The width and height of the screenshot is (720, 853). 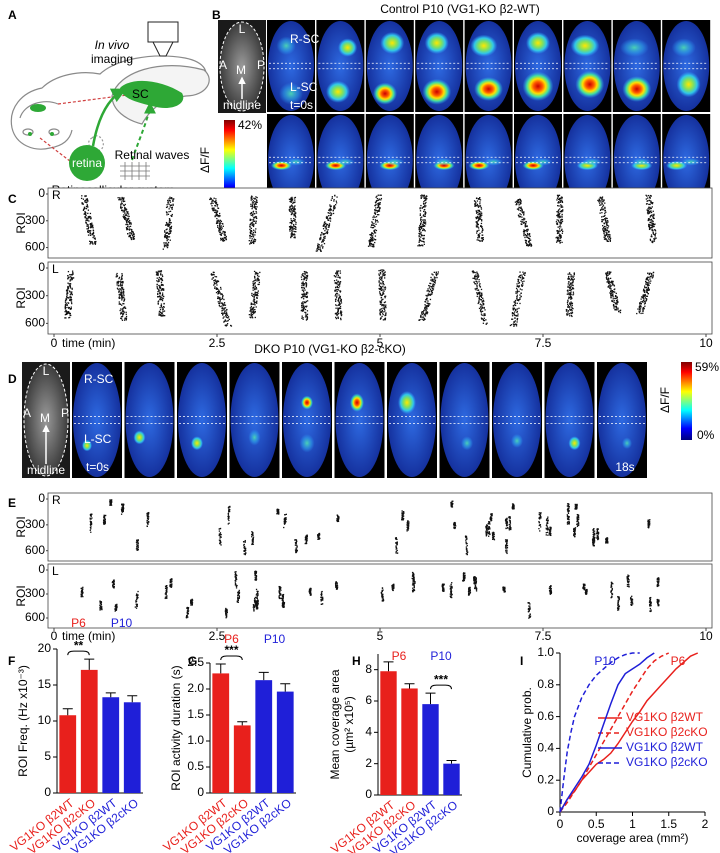 I want to click on y-tick-label: 0, so click(x=41, y=267).